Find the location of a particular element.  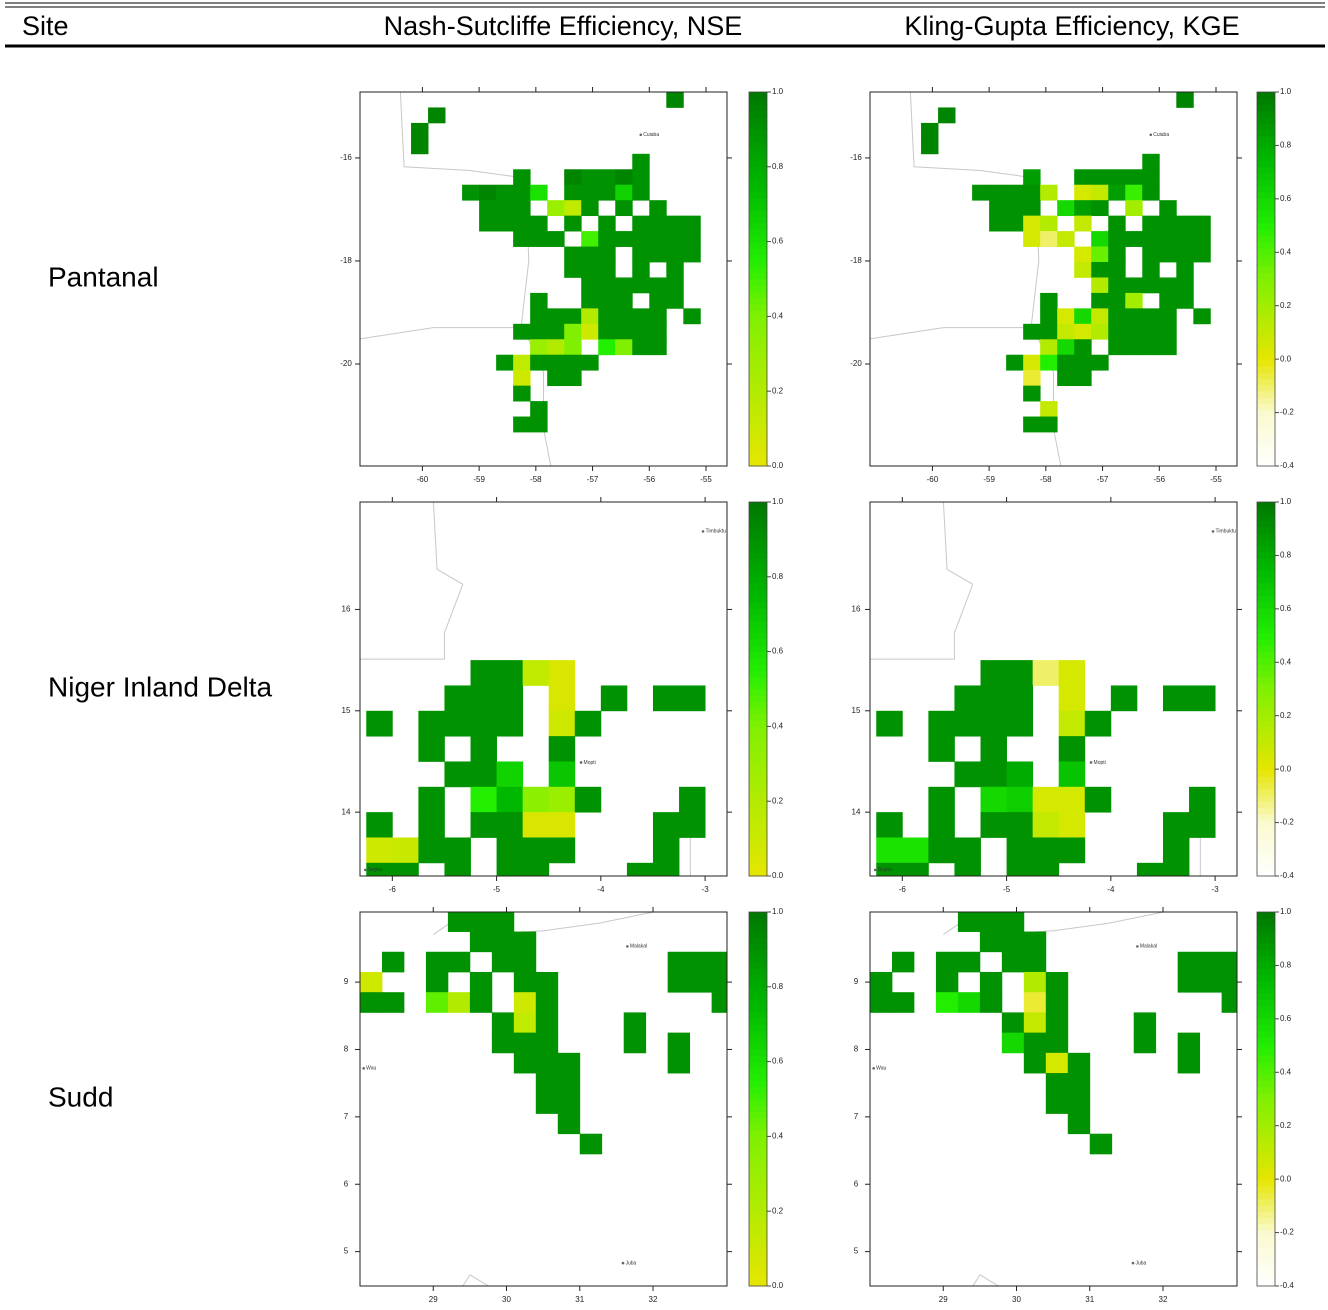

y-tick-label: 9 is located at coordinates (346, 981).